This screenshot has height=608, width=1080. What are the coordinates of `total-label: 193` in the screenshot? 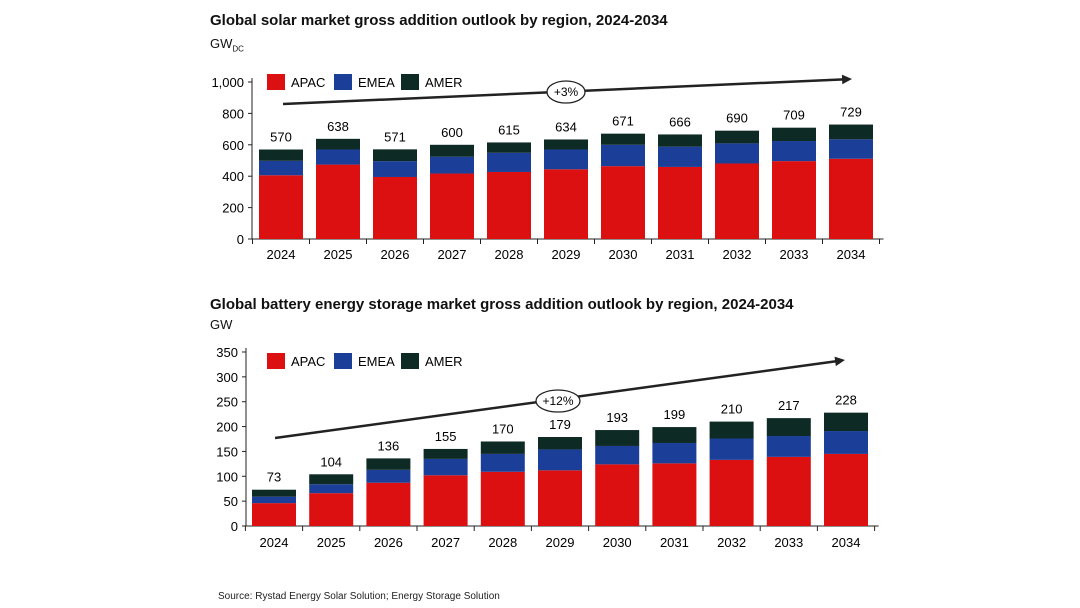 It's located at (617, 417).